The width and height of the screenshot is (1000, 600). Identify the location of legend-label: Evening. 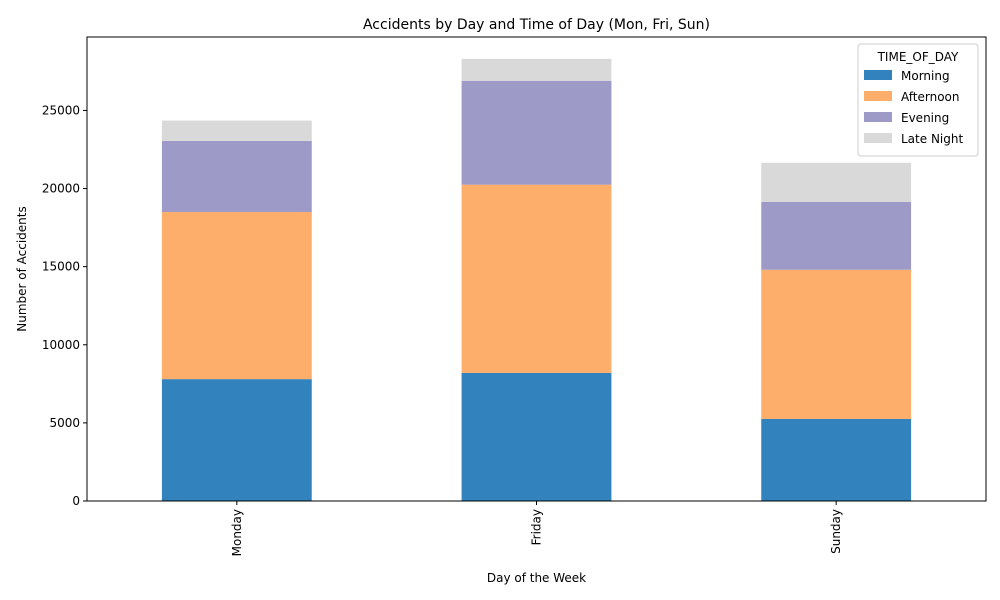
(925, 118).